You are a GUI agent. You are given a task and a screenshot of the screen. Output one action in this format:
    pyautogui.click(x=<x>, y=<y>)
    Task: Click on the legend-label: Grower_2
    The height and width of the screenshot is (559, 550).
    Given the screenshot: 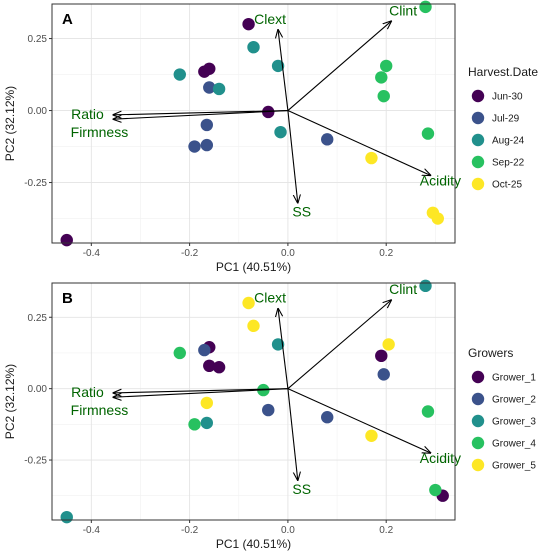 What is the action you would take?
    pyautogui.click(x=514, y=400)
    